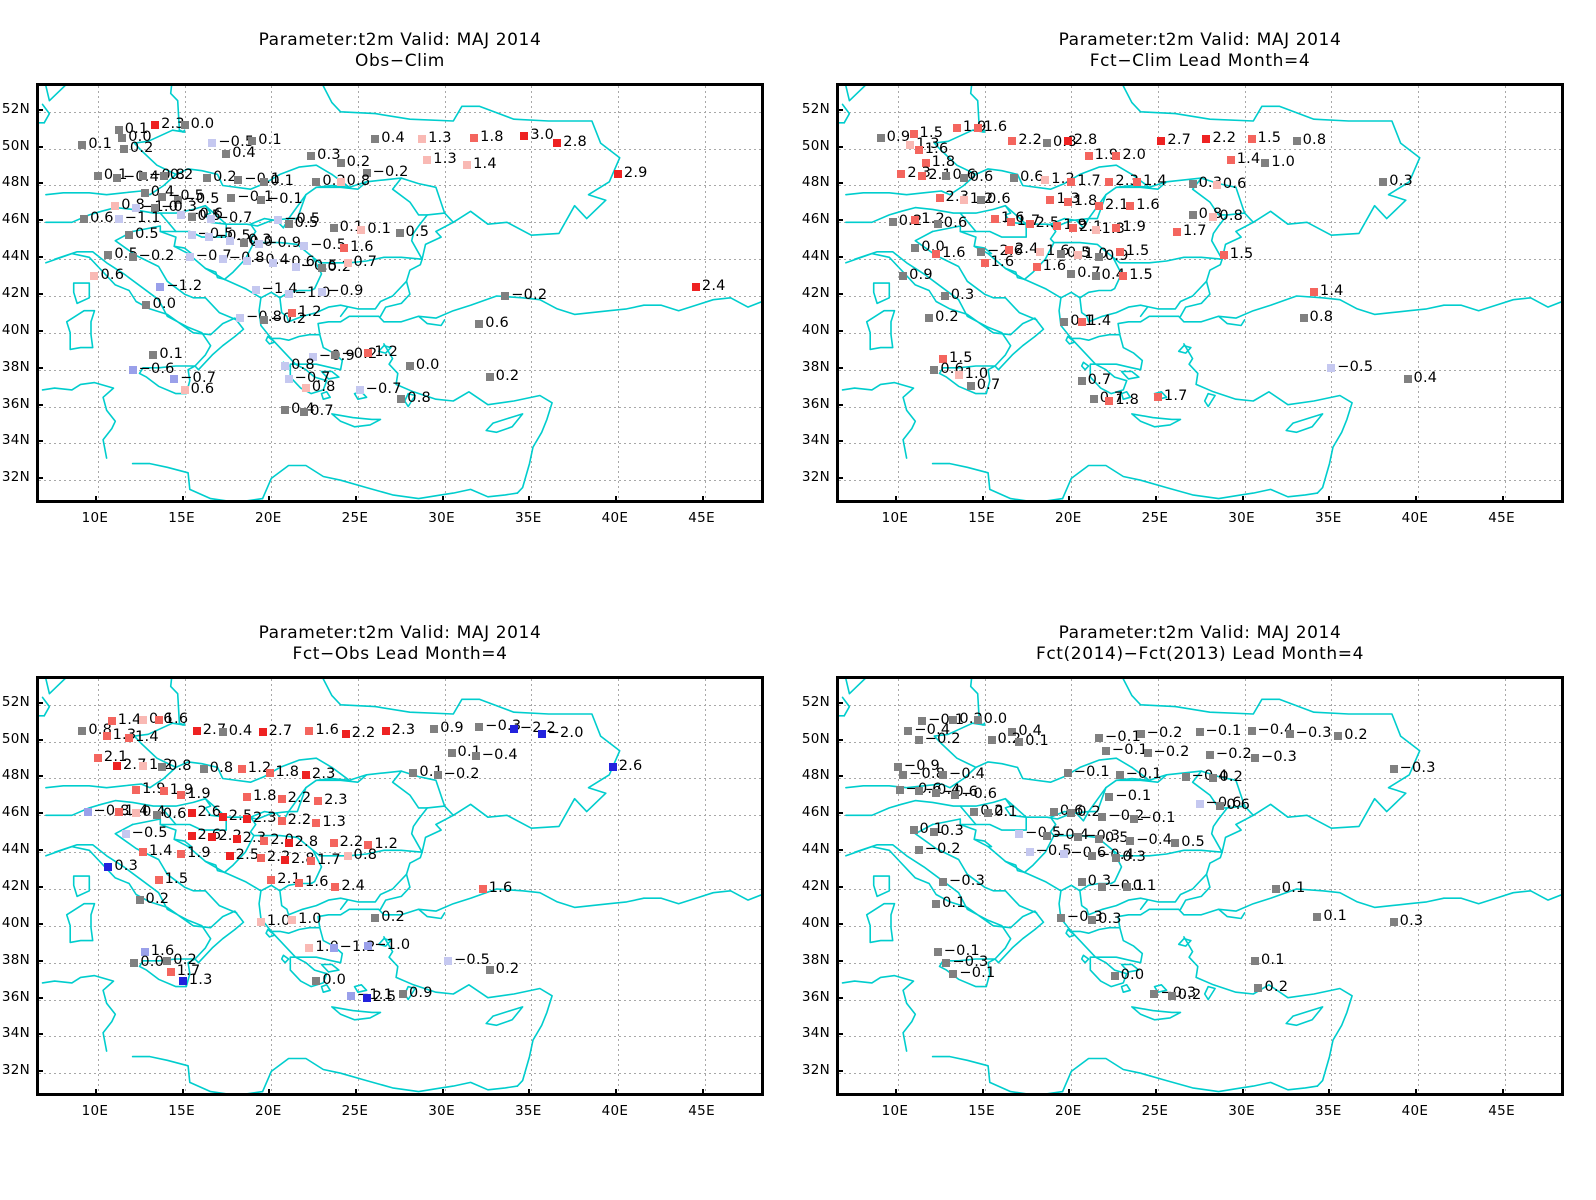 This screenshot has height=1200, width=1596. What do you see at coordinates (499, 755) in the screenshot?
I see `station-value-label: −0.4` at bounding box center [499, 755].